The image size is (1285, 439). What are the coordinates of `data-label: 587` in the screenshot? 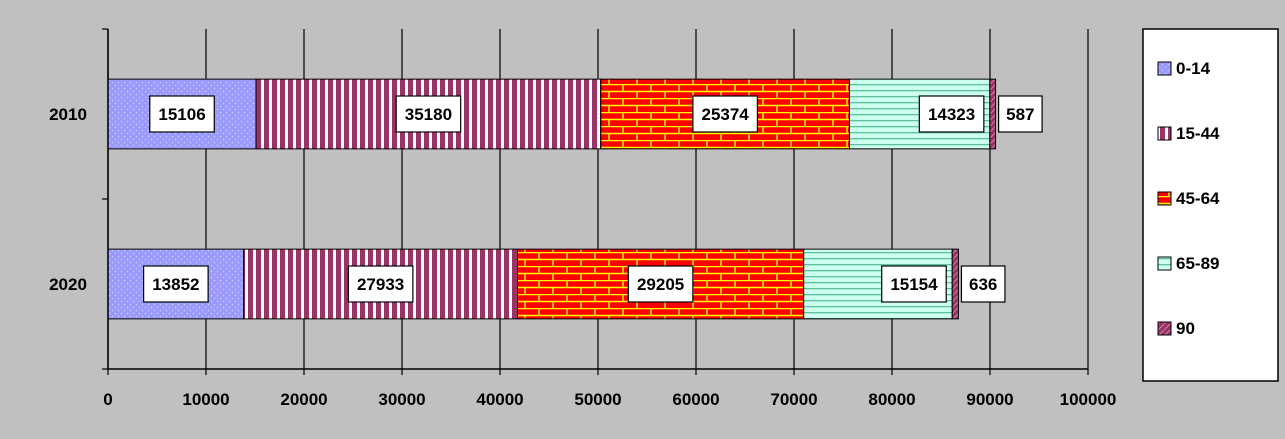 It's located at (1020, 114).